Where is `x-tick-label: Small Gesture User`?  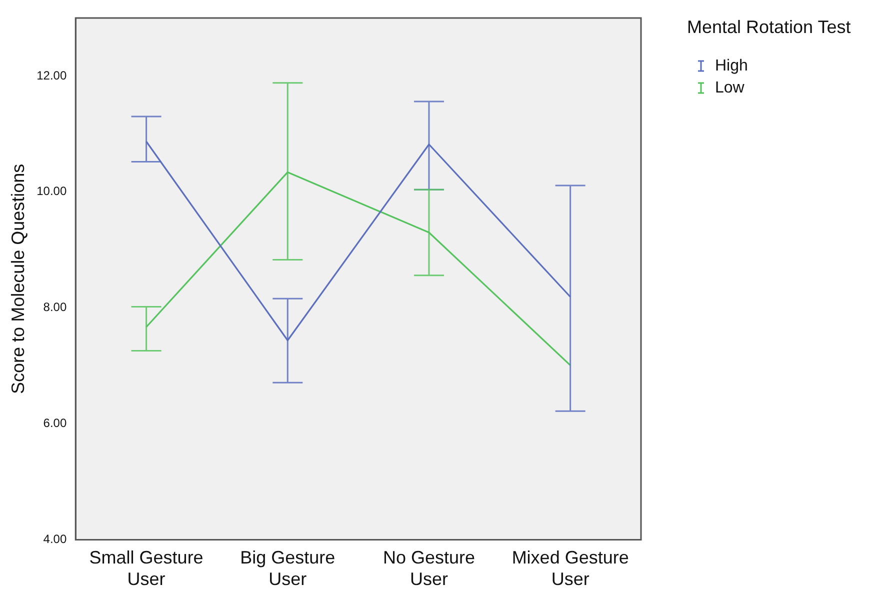
x-tick-label: Small Gesture User is located at coordinates (146, 569).